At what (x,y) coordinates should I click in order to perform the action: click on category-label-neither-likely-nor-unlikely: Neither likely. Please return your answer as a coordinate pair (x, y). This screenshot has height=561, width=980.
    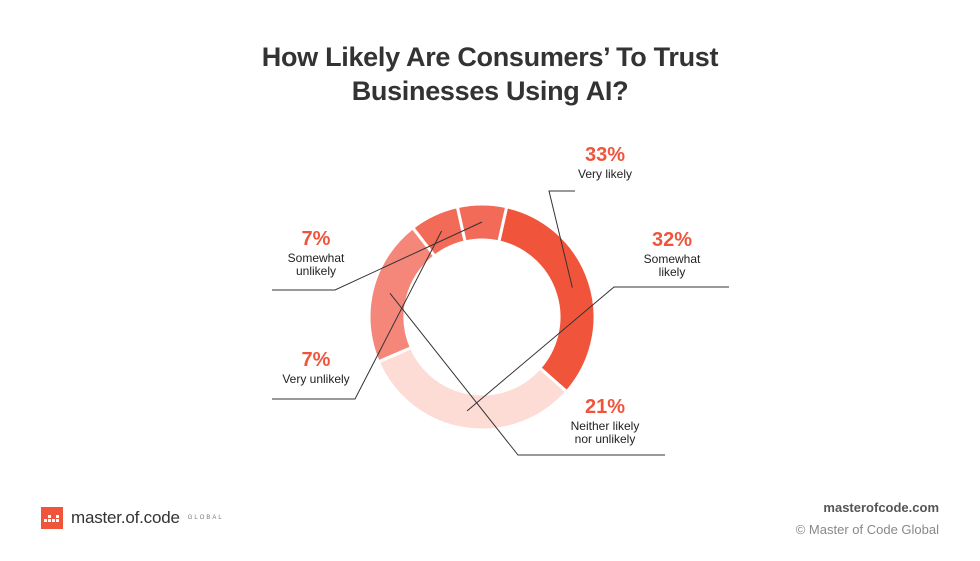
    Looking at the image, I should click on (605, 426).